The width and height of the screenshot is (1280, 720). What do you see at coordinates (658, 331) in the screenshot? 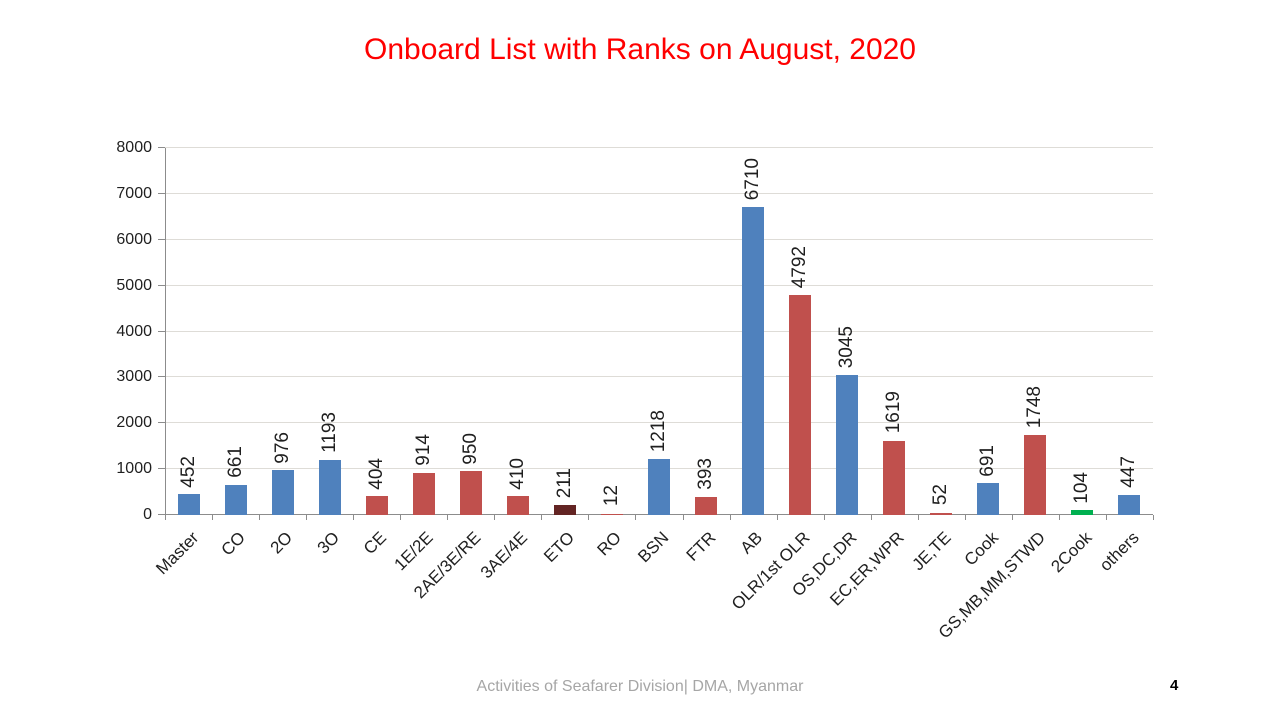
I see `bar-column: 1218` at bounding box center [658, 331].